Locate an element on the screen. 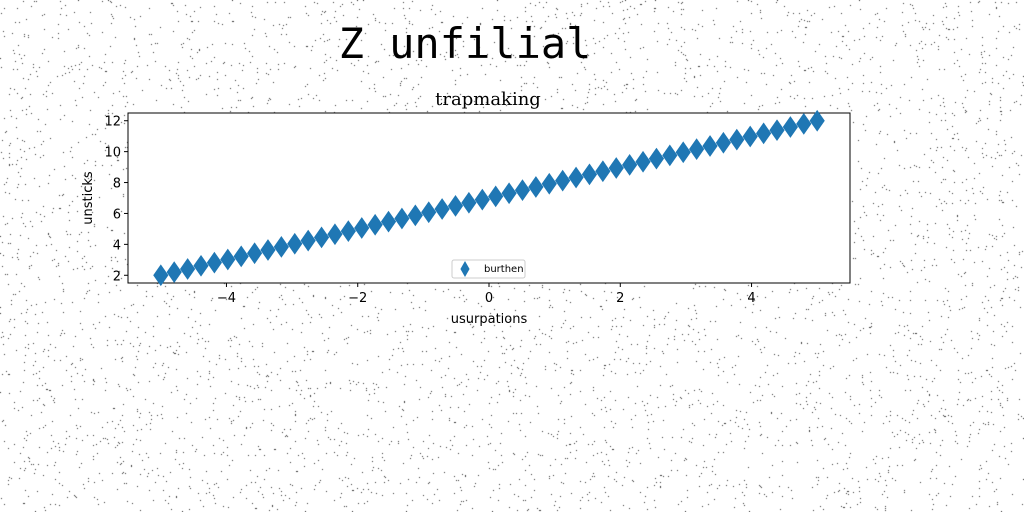  y-tick-label: 2 is located at coordinates (117, 276).